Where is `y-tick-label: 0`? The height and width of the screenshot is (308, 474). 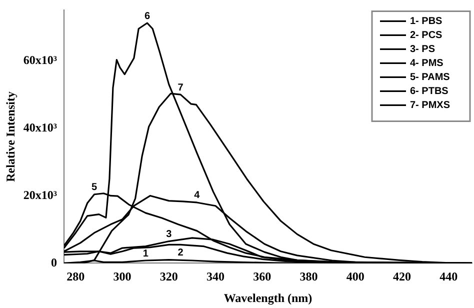 y-tick-label: 0 is located at coordinates (54, 262).